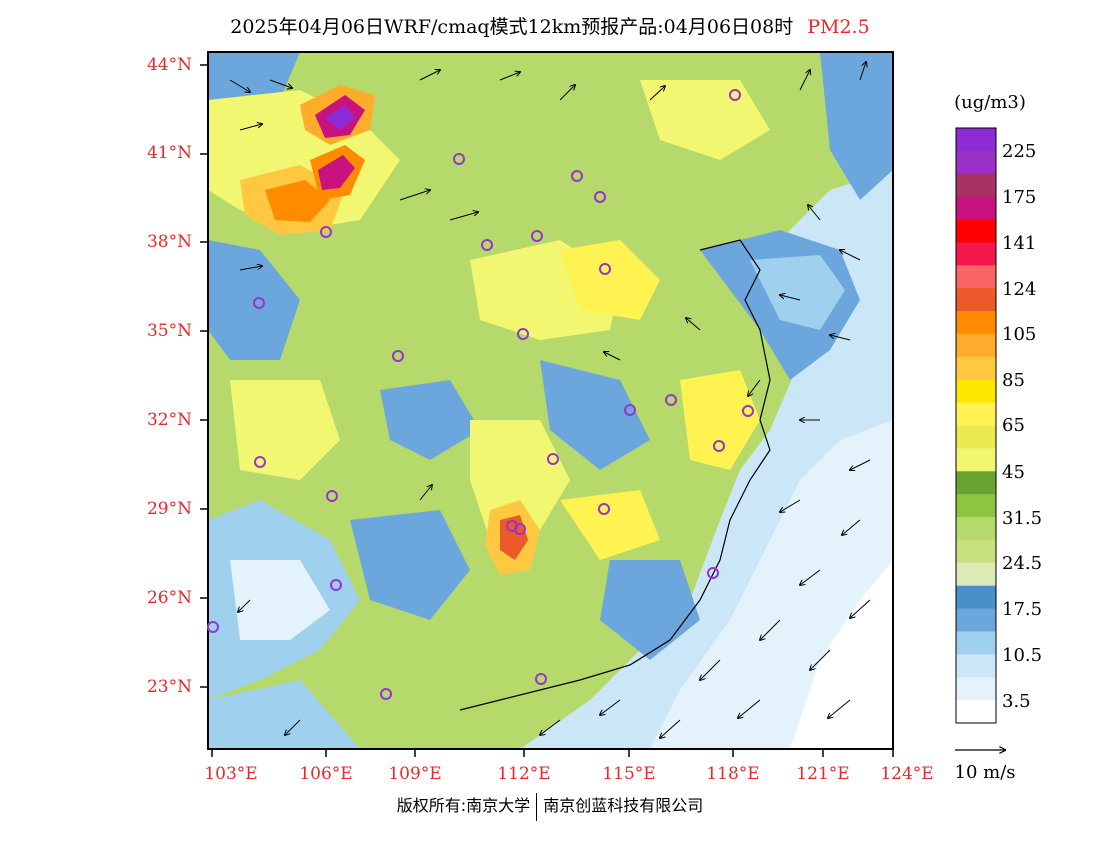 The width and height of the screenshot is (1100, 850). Describe the element at coordinates (823, 774) in the screenshot. I see `lon-label-121e: 121°E` at that location.